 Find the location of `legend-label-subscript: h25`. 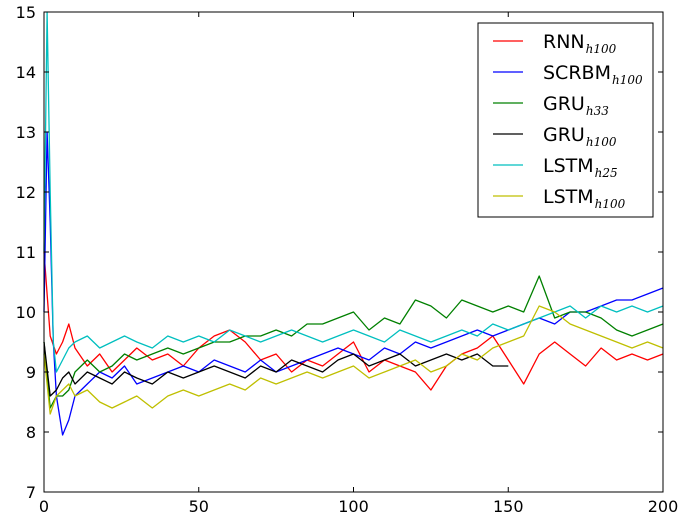

legend-label-subscript: h25 is located at coordinates (606, 173).